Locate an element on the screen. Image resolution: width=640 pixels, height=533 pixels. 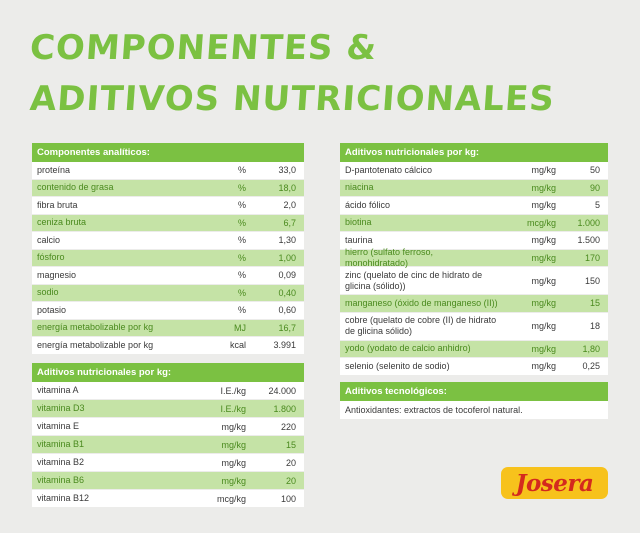
nutrient-value: 6,7 is located at coordinates (289, 222).